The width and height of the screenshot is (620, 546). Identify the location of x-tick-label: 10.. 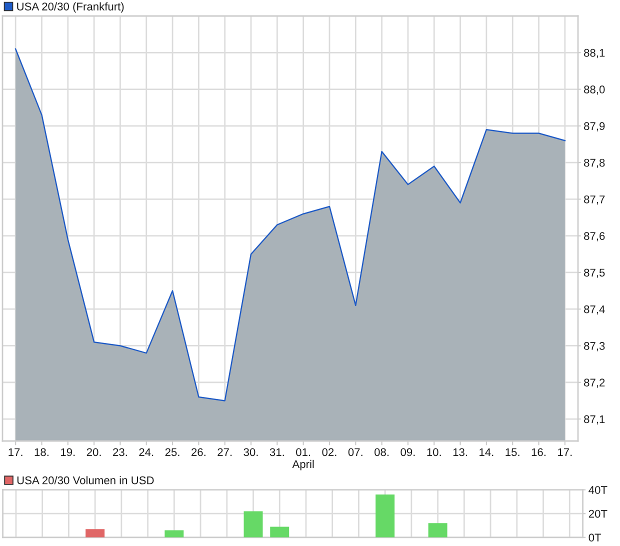
(434, 452).